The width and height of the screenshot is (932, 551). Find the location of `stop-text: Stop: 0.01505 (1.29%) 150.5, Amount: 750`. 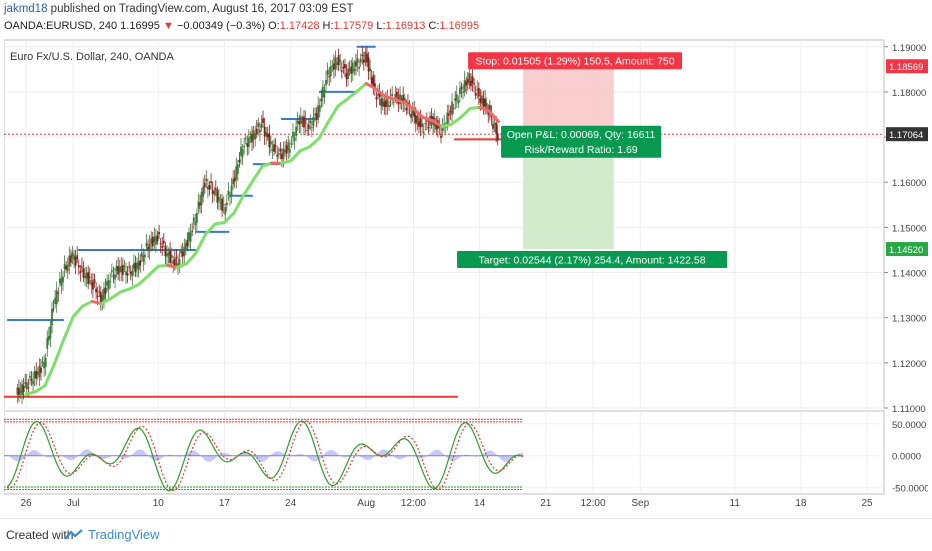

stop-text: Stop: 0.01505 (1.29%) 150.5, Amount: 750 is located at coordinates (575, 62).